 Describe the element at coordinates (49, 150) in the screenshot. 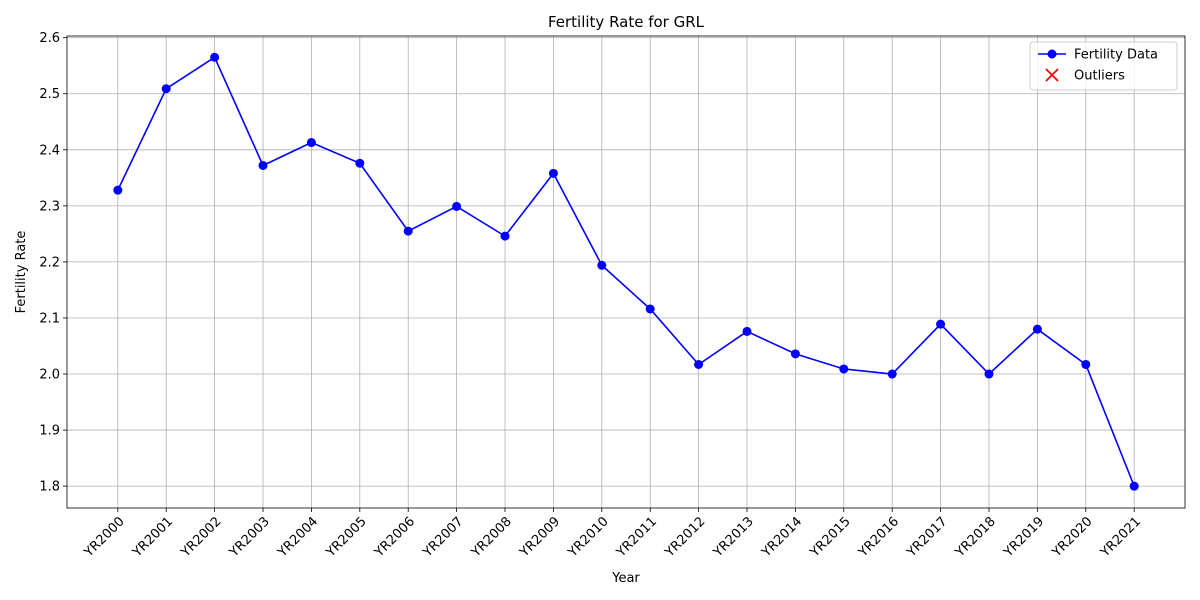

I see `y-tick-label: 2.4` at that location.